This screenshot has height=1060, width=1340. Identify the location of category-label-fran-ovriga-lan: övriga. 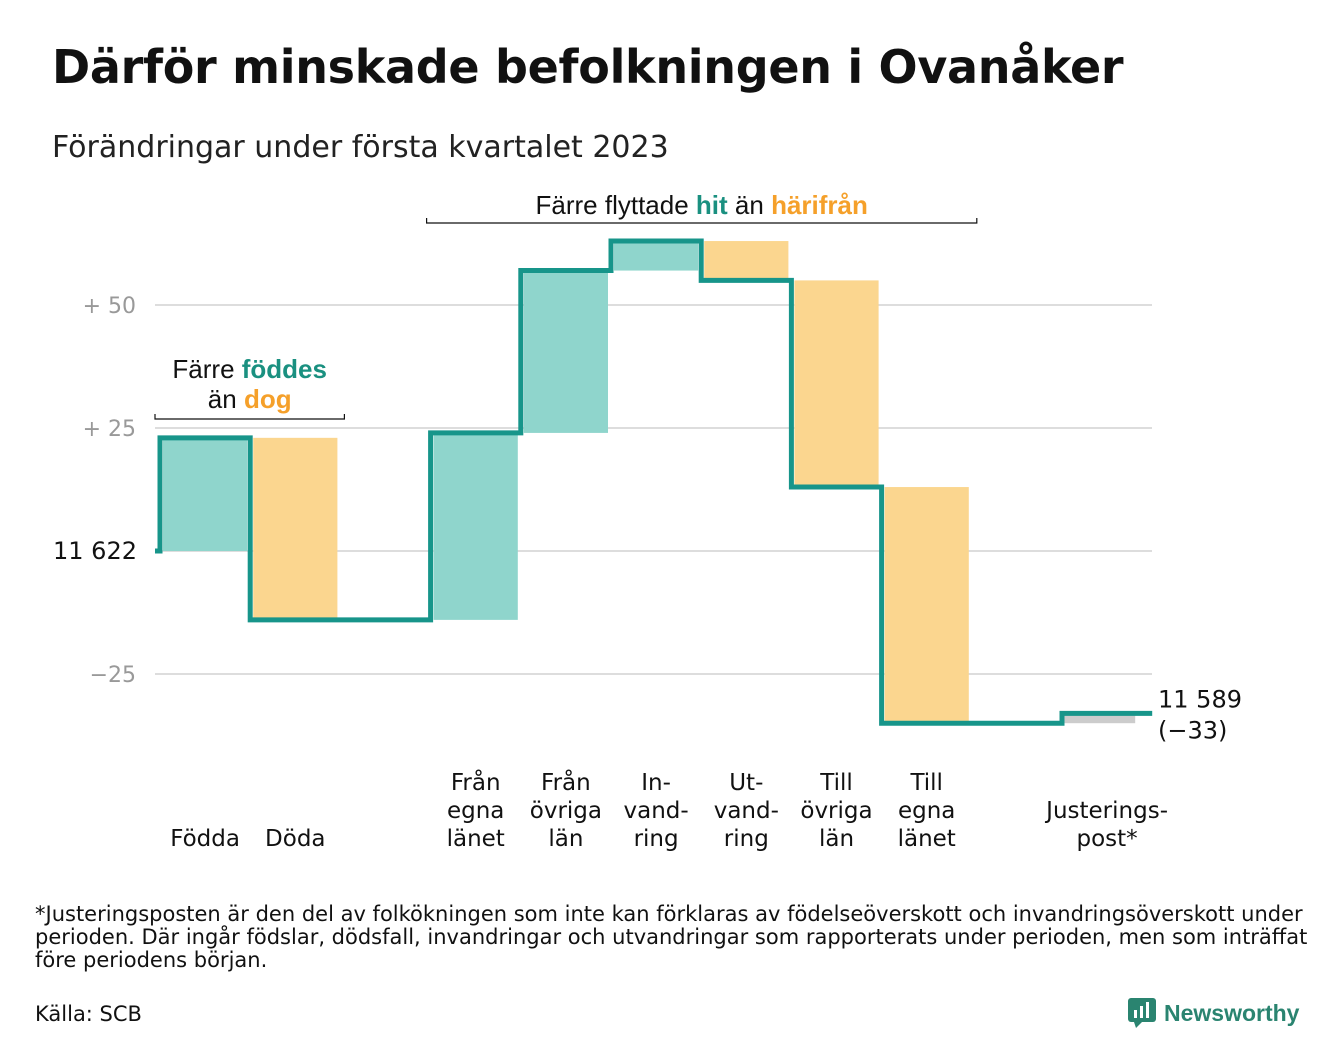
(566, 811).